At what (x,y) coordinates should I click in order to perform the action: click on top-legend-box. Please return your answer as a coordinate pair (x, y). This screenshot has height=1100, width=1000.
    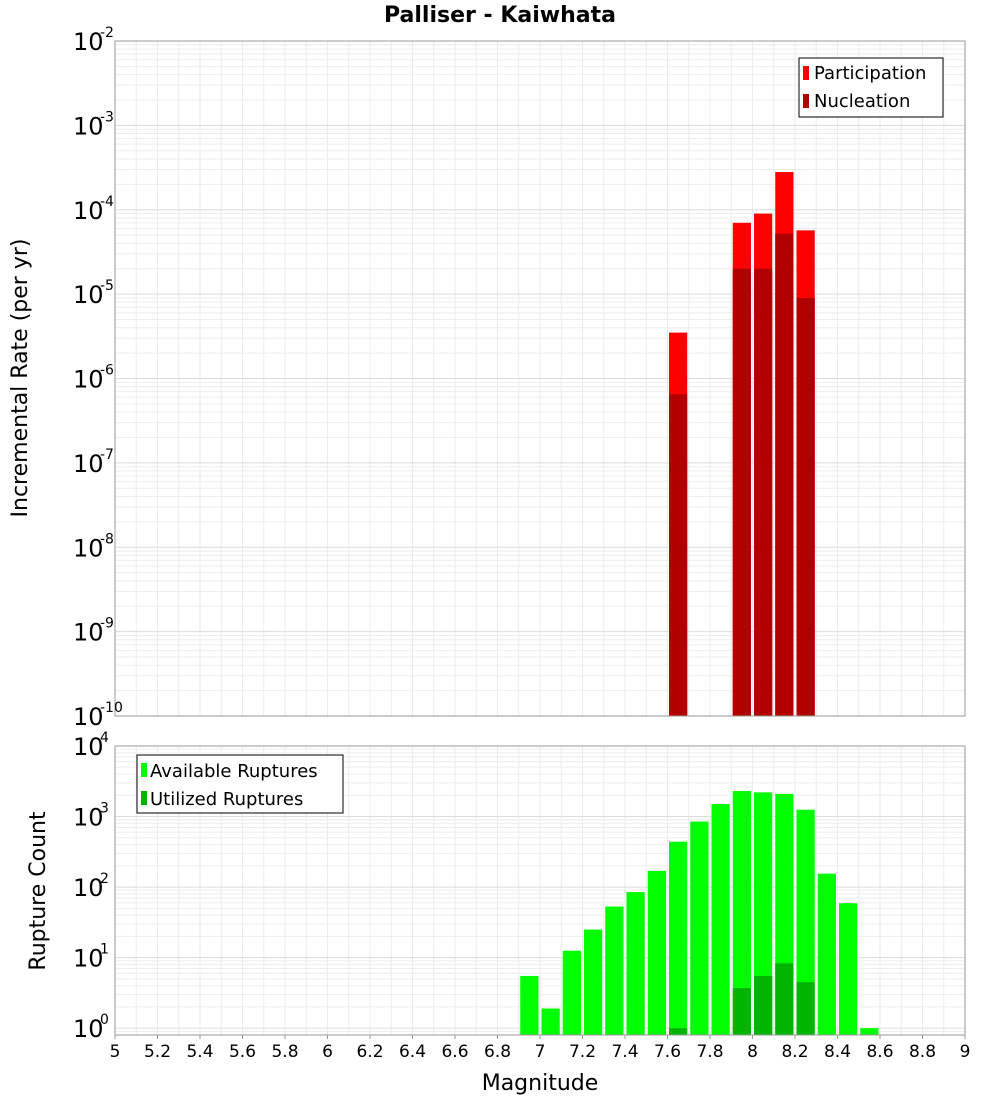
    Looking at the image, I should click on (871, 87).